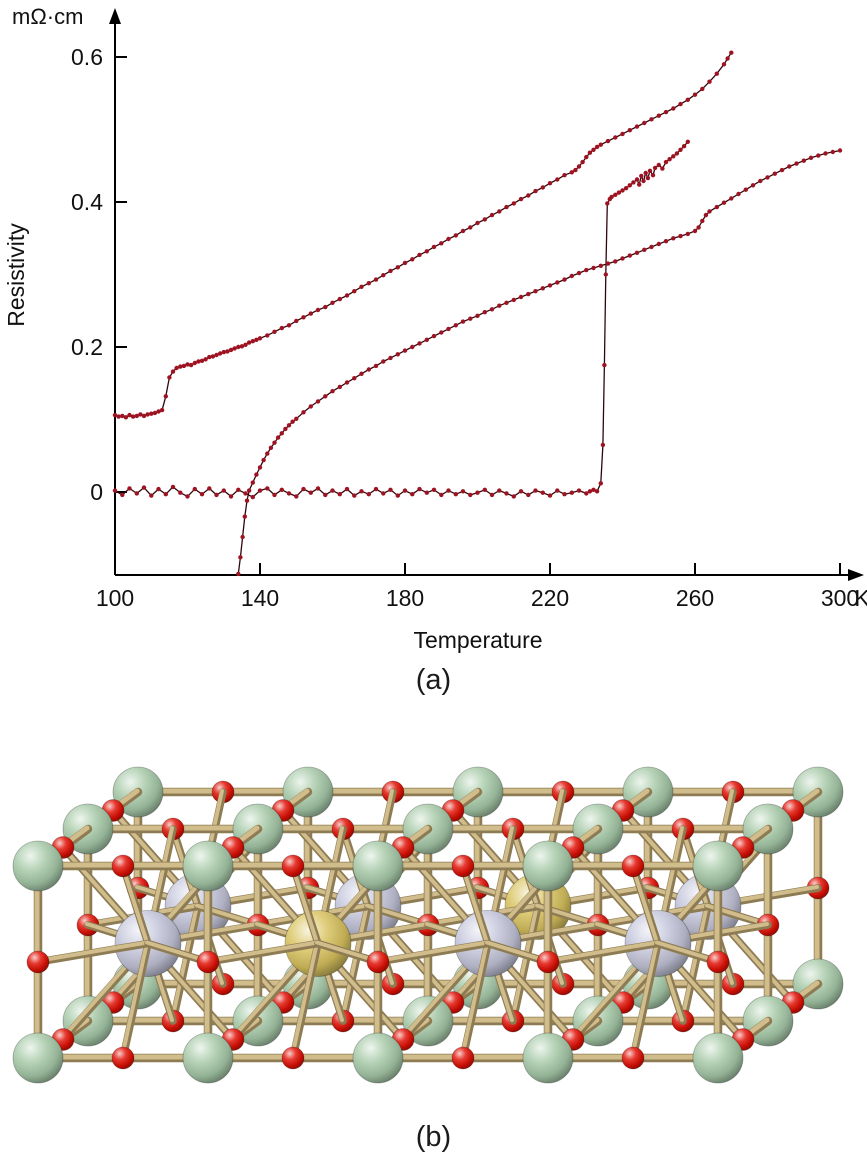 The width and height of the screenshot is (867, 1158). What do you see at coordinates (695, 598) in the screenshot?
I see `x-tick-label: 260` at bounding box center [695, 598].